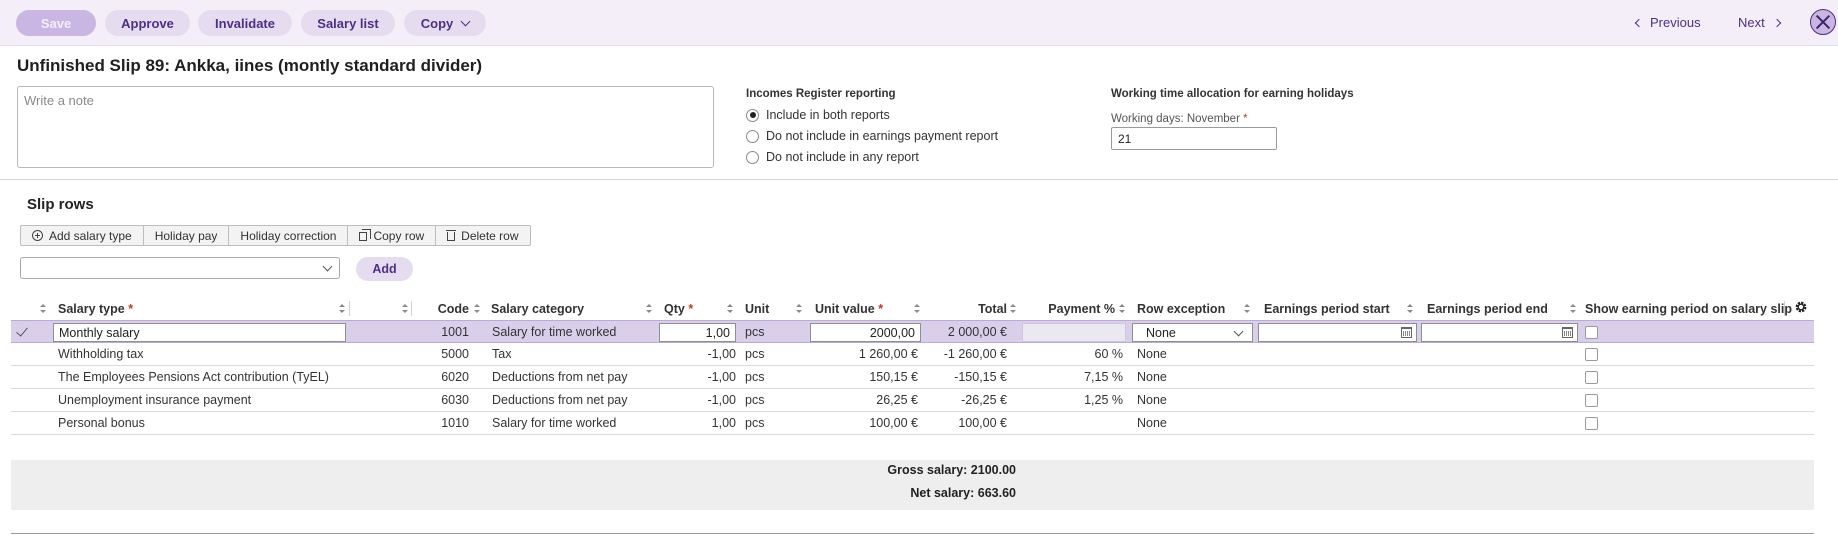  What do you see at coordinates (1823, 22) in the screenshot?
I see `close-icon` at bounding box center [1823, 22].